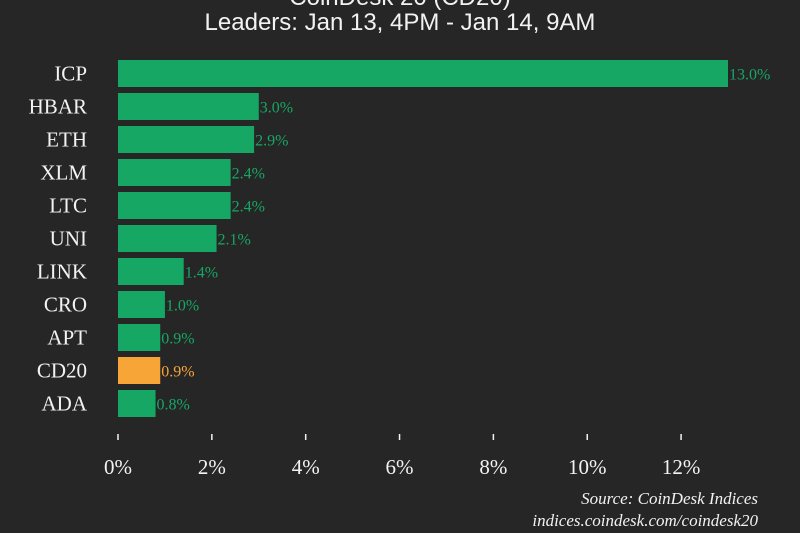 Image resolution: width=800 pixels, height=533 pixels. What do you see at coordinates (177, 339) in the screenshot?
I see `value-label-apt: 0.9%` at bounding box center [177, 339].